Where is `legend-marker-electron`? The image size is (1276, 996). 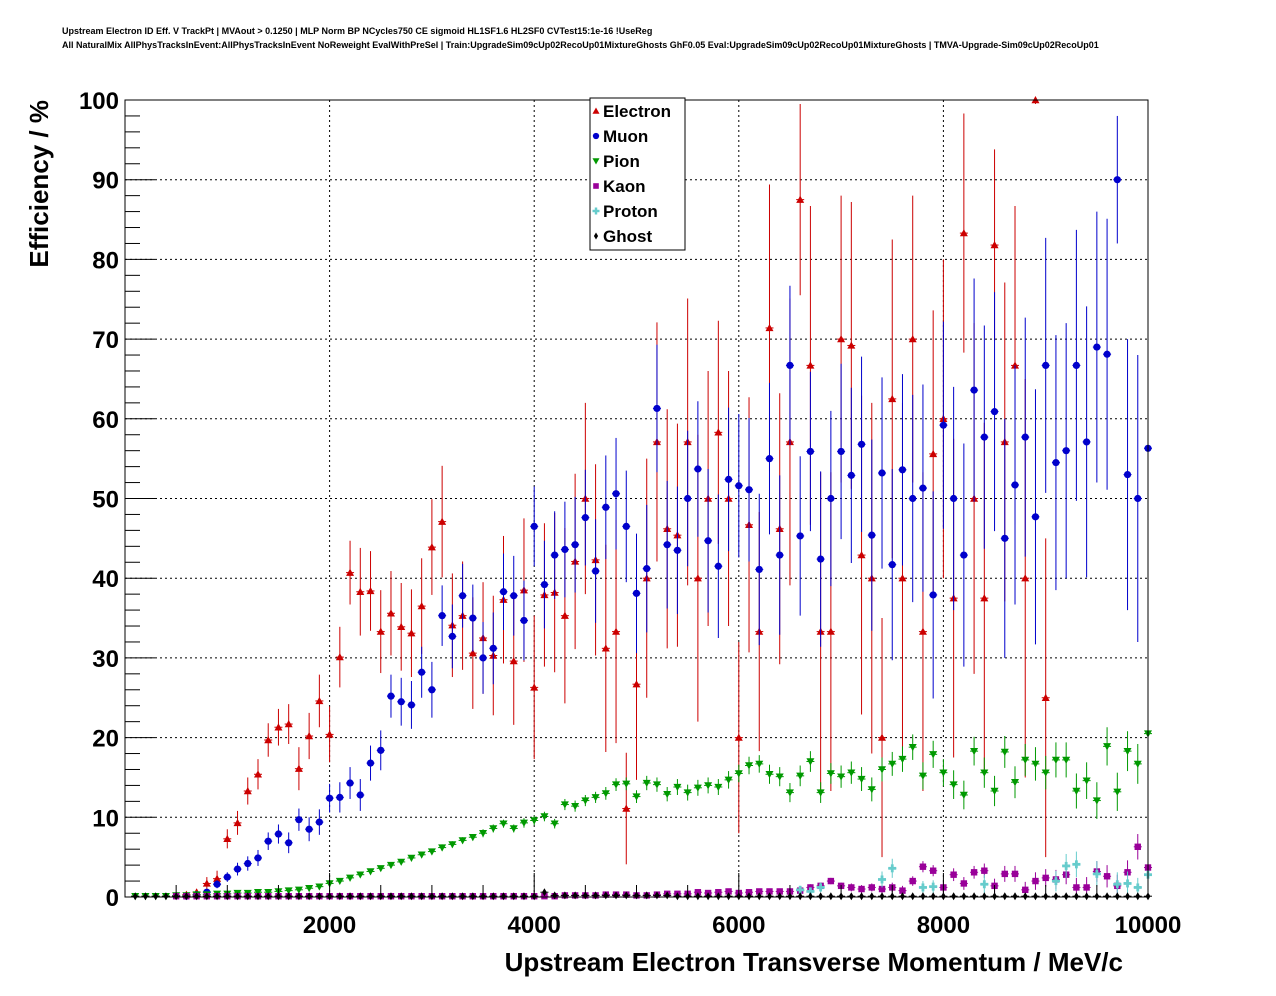
legend-marker-electron is located at coordinates (596, 110).